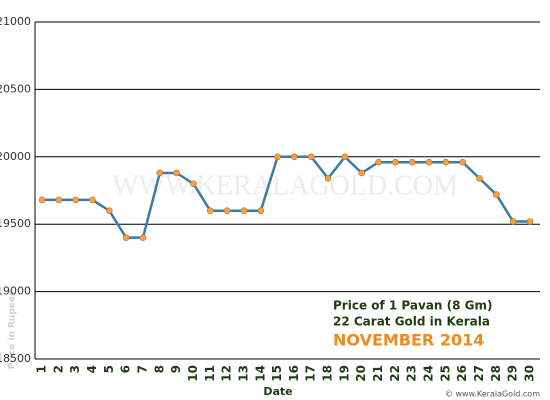 Image resolution: width=550 pixels, height=400 pixels. What do you see at coordinates (15, 21) in the screenshot?
I see `y-tick-label: 21000` at bounding box center [15, 21].